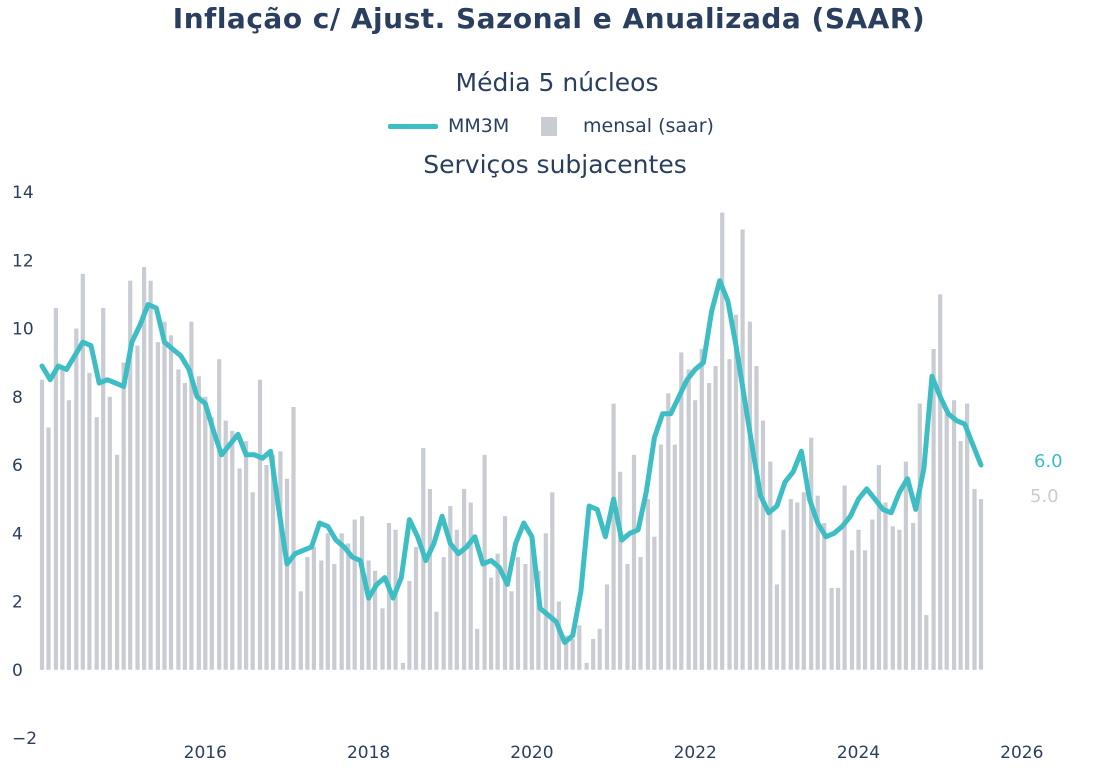 This screenshot has width=1098, height=768. Describe the element at coordinates (17, 398) in the screenshot. I see `y-tick-label: 8` at that location.